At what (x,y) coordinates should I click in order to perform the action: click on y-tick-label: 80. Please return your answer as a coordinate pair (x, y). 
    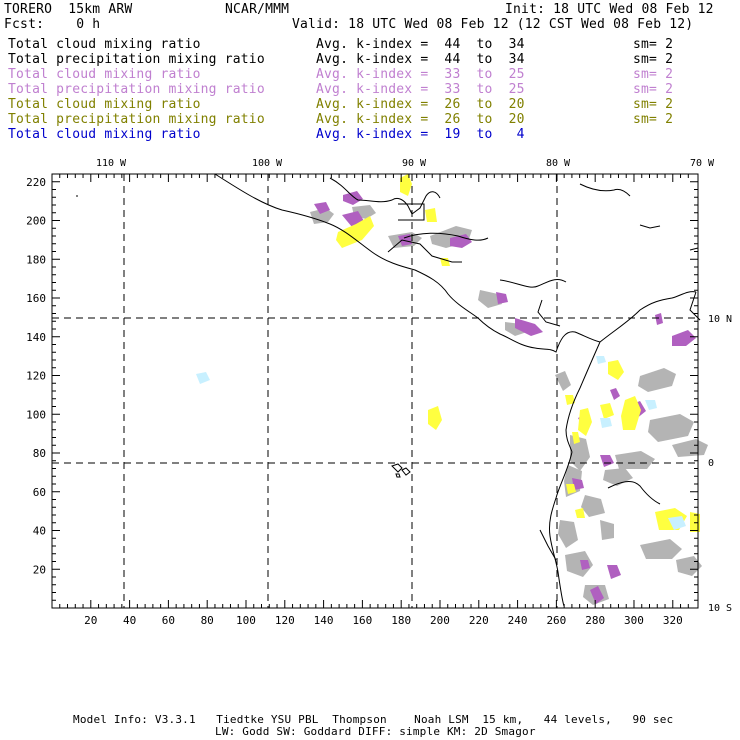
    Looking at the image, I should click on (39, 453).